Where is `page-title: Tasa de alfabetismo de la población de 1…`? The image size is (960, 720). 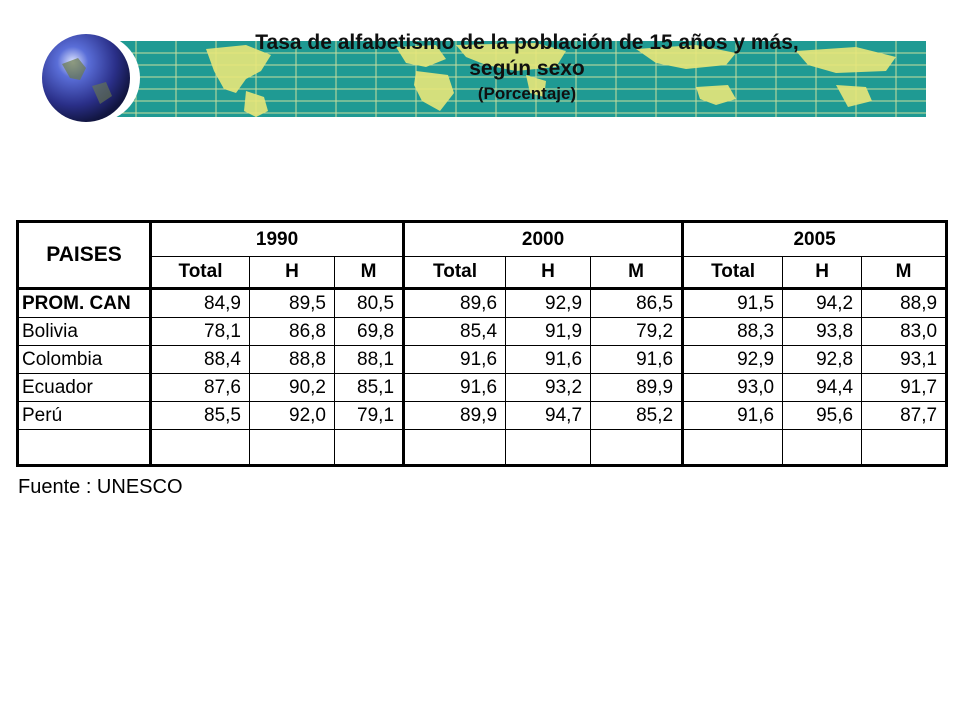 page-title: Tasa de alfabetismo de la población de 1… is located at coordinates (527, 42).